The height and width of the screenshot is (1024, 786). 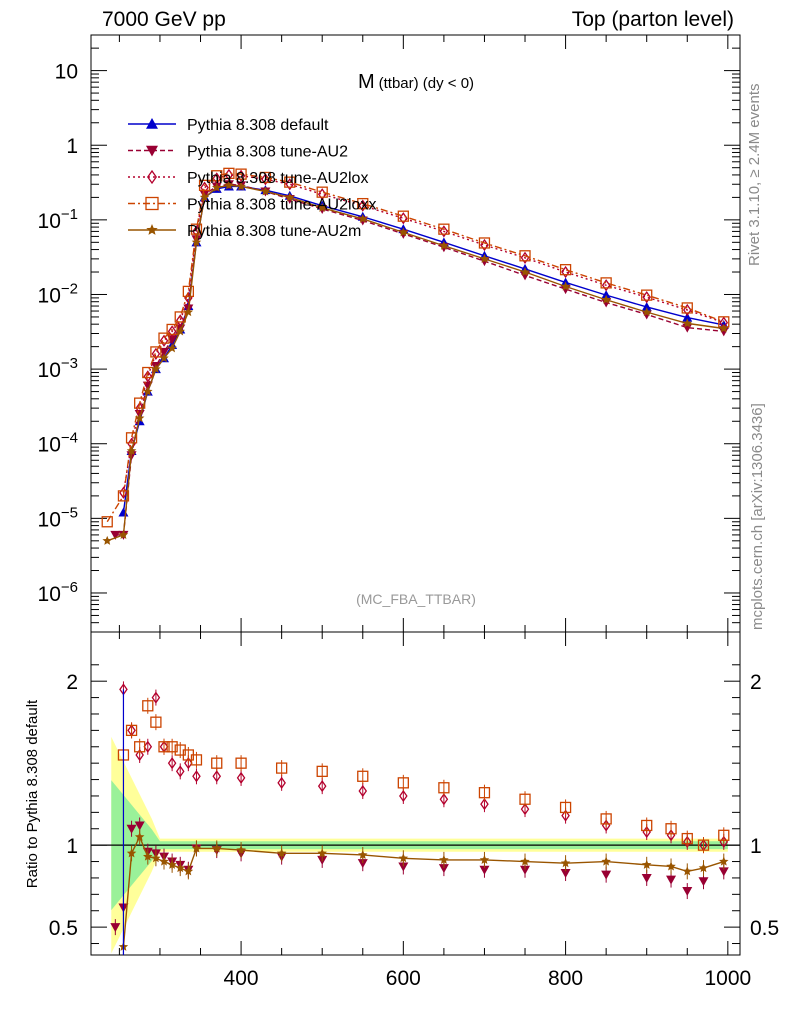 What do you see at coordinates (277, 178) in the screenshot?
I see `legend-label-2: Pythia 8.308 tune-AU2lox` at bounding box center [277, 178].